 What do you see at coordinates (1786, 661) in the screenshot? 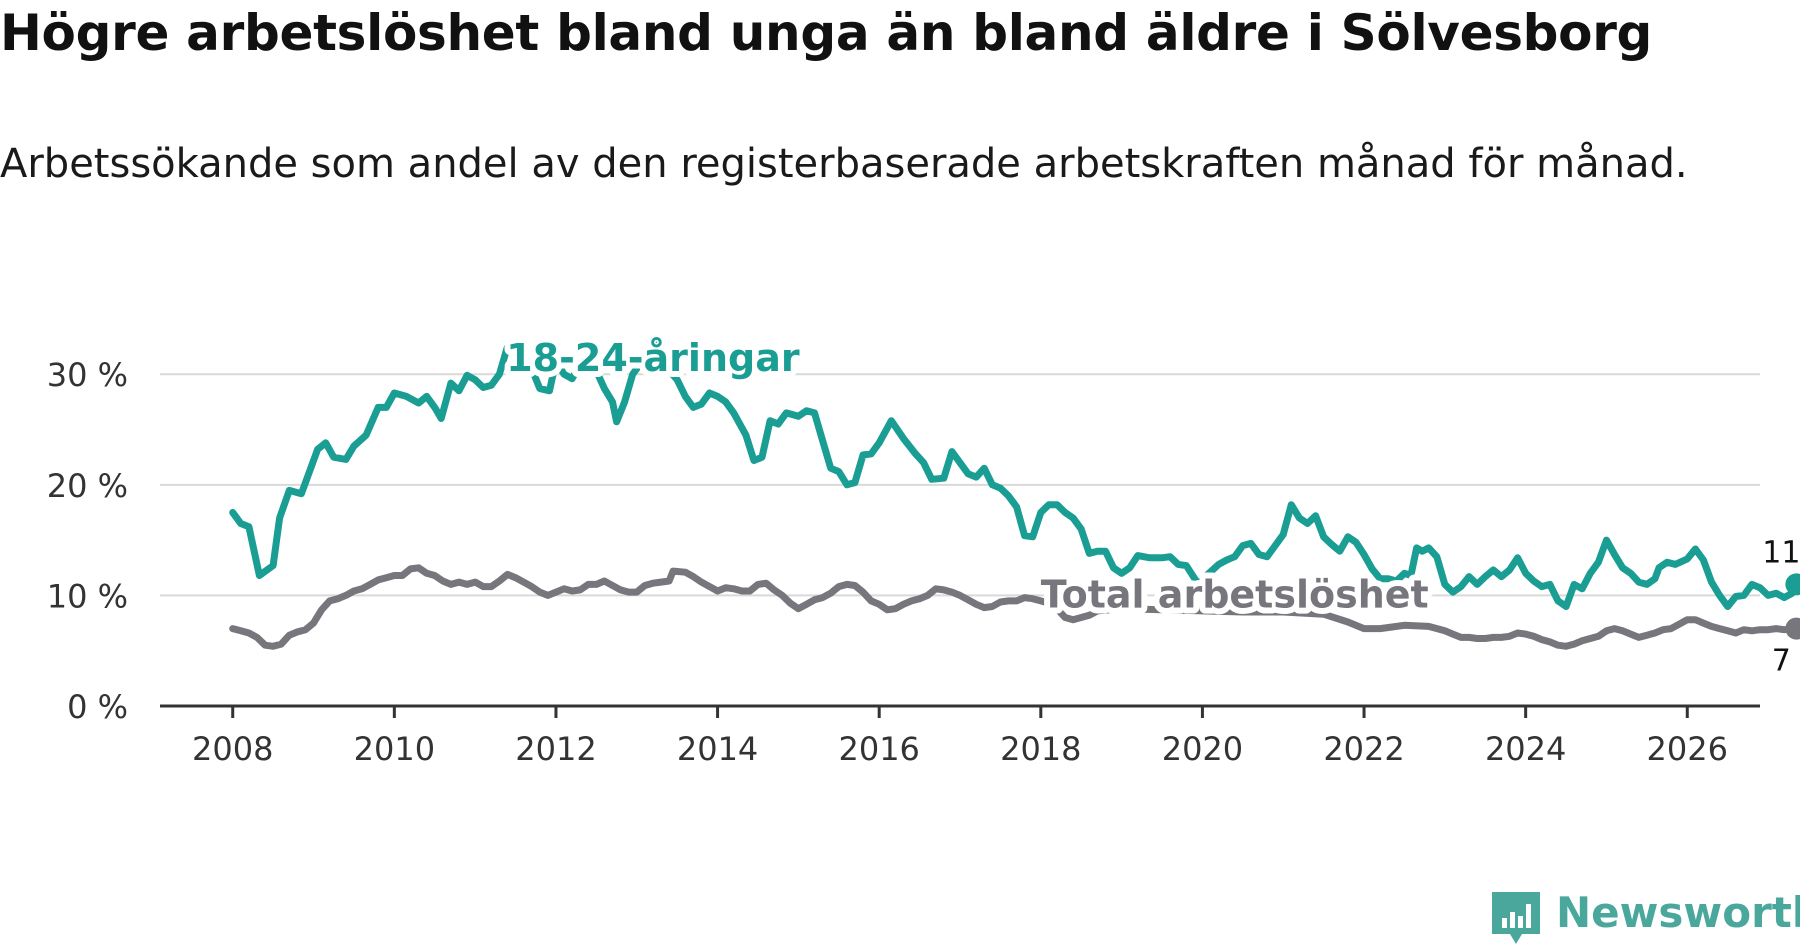
I see `total-end-label: 7 %` at bounding box center [1786, 661].